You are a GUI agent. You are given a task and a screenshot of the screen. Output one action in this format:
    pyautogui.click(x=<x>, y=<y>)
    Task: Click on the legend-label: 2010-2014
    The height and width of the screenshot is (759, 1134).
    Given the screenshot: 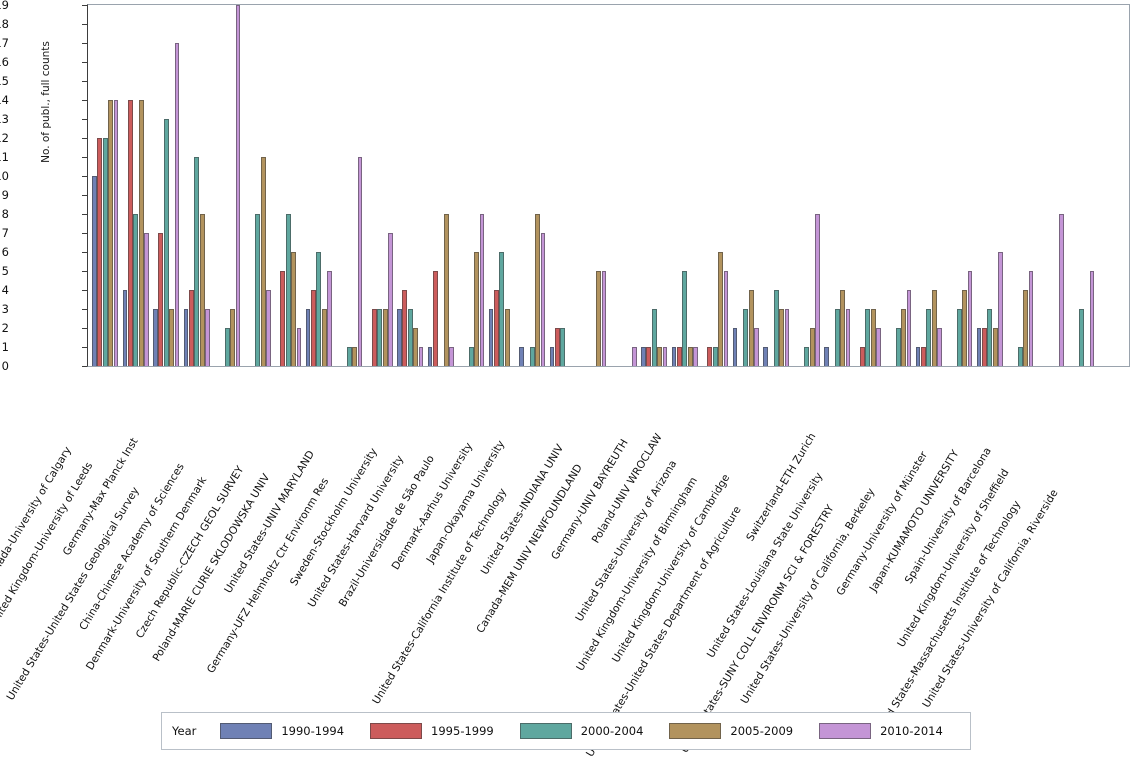 What is the action you would take?
    pyautogui.click(x=911, y=731)
    